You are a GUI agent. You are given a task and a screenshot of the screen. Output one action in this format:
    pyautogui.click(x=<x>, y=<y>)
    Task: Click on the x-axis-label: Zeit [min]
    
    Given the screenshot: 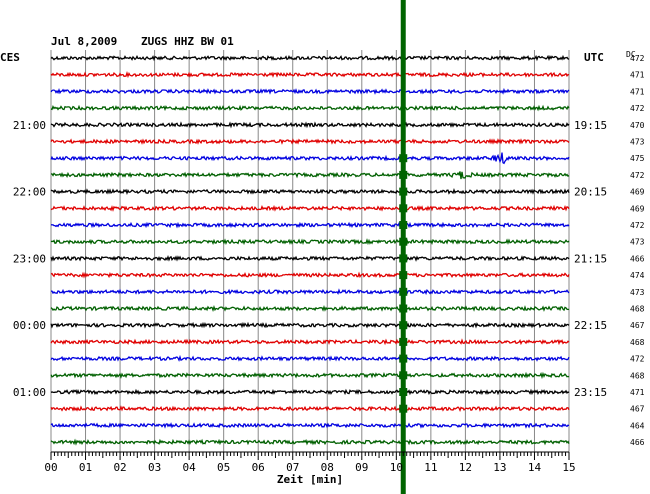 What is the action you would take?
    pyautogui.click(x=310, y=479)
    